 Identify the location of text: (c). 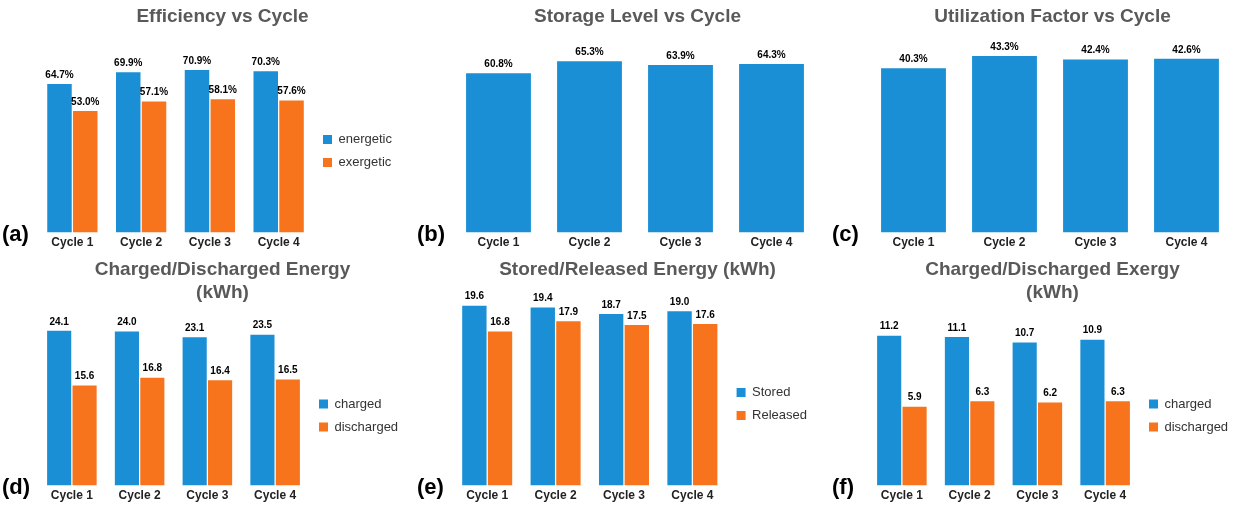
(845, 234).